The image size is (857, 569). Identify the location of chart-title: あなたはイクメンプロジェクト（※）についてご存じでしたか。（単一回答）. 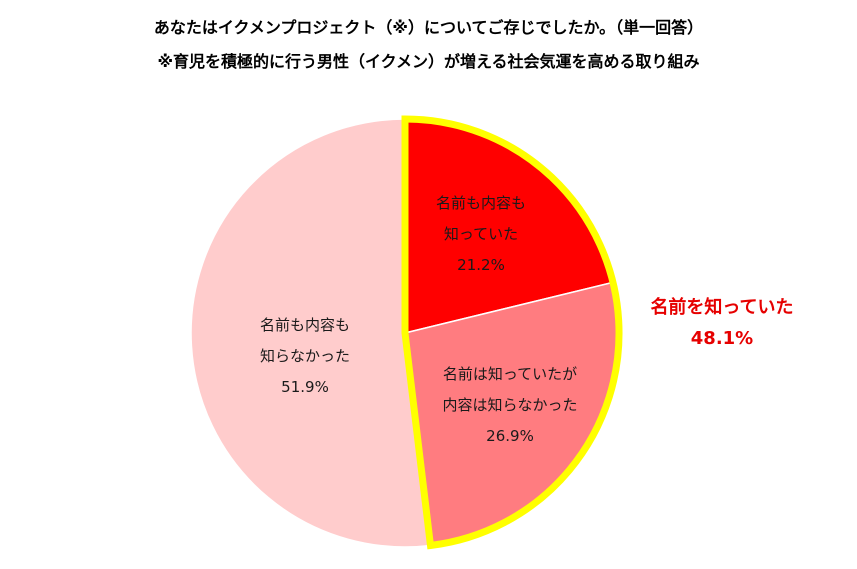
(428, 27).